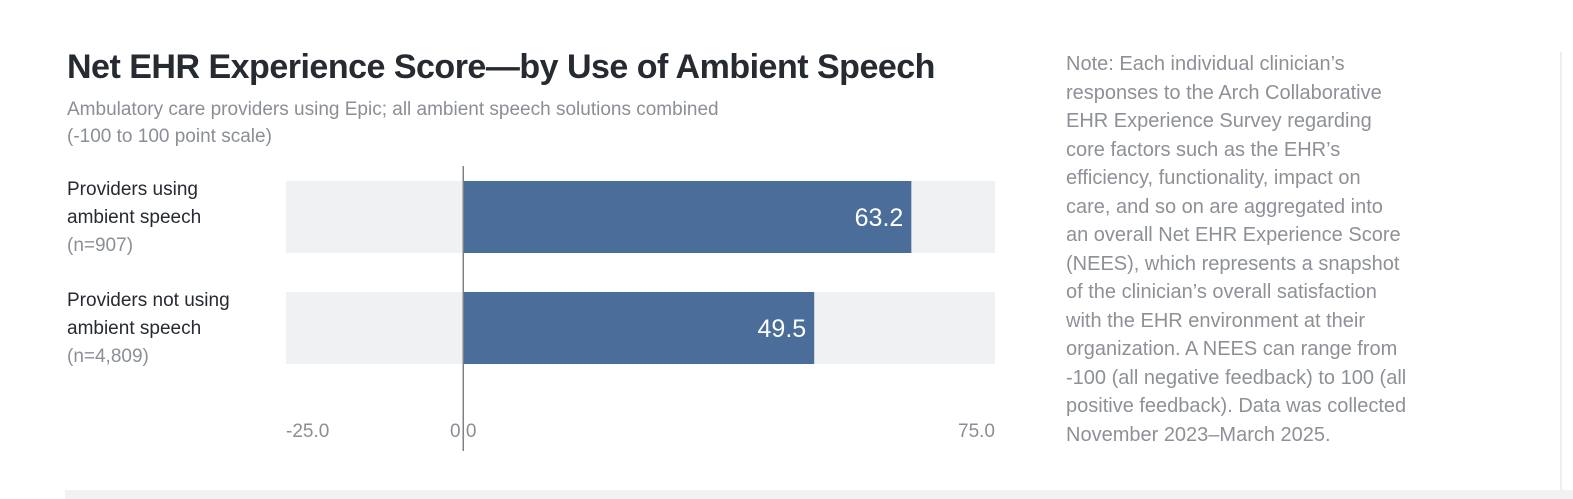  What do you see at coordinates (1224, 92) in the screenshot?
I see `note-line: responses to the Arch Collaborative` at bounding box center [1224, 92].